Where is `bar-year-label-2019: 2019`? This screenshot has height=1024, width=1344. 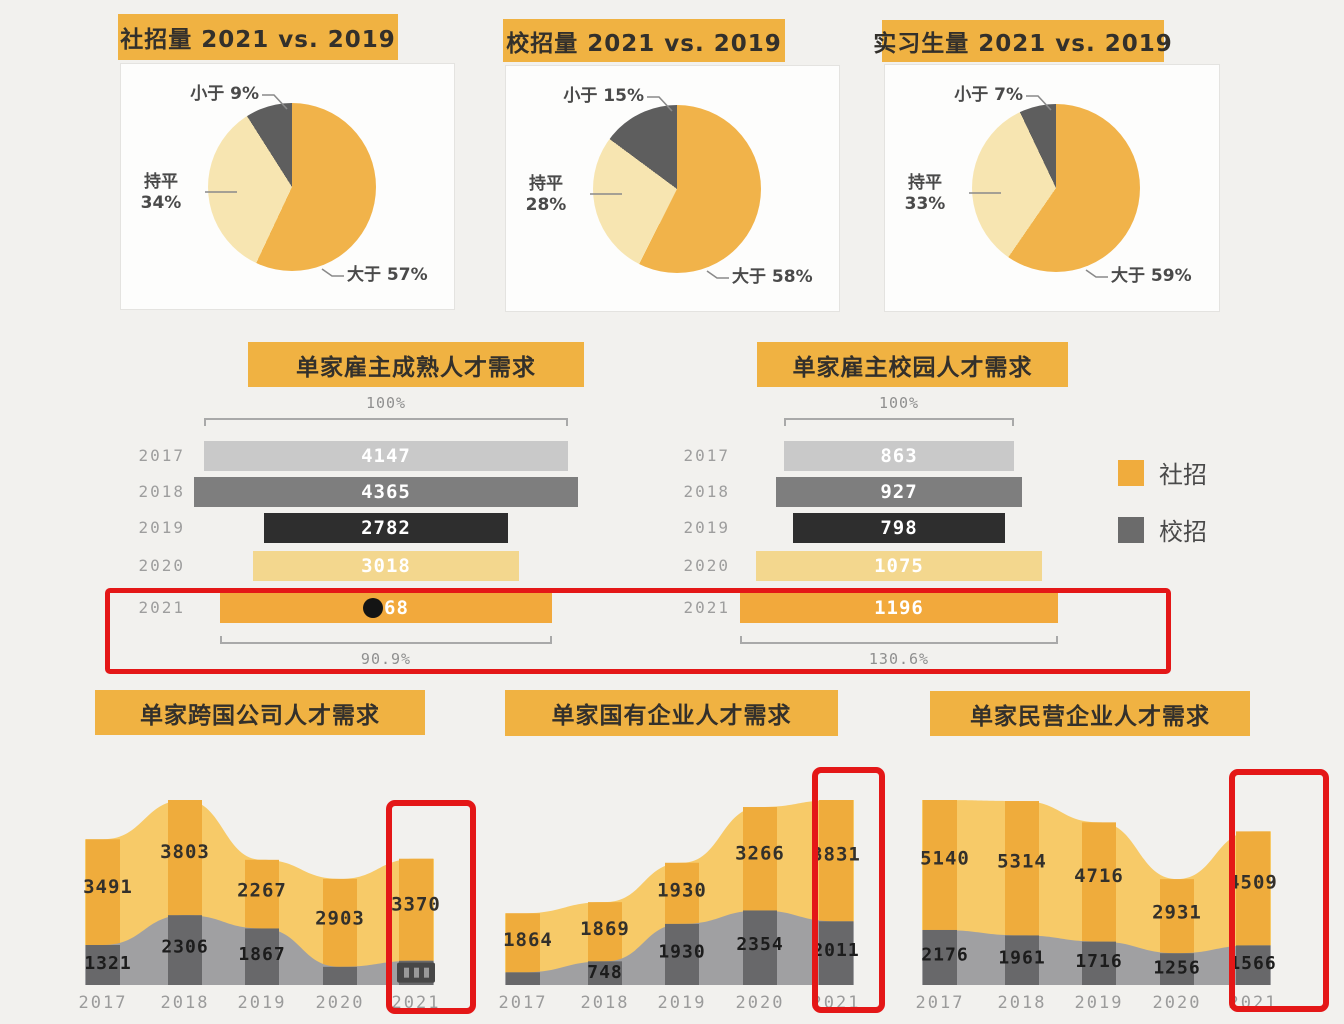 bar-year-label-2019: 2019 is located at coordinates (161, 527).